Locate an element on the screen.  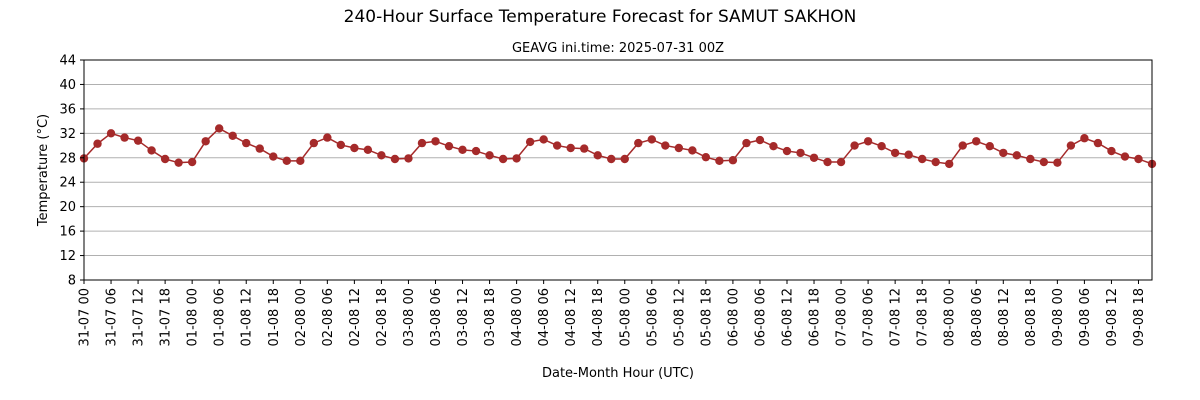
x-tick-label: 02-08 06 is located at coordinates (328, 317).